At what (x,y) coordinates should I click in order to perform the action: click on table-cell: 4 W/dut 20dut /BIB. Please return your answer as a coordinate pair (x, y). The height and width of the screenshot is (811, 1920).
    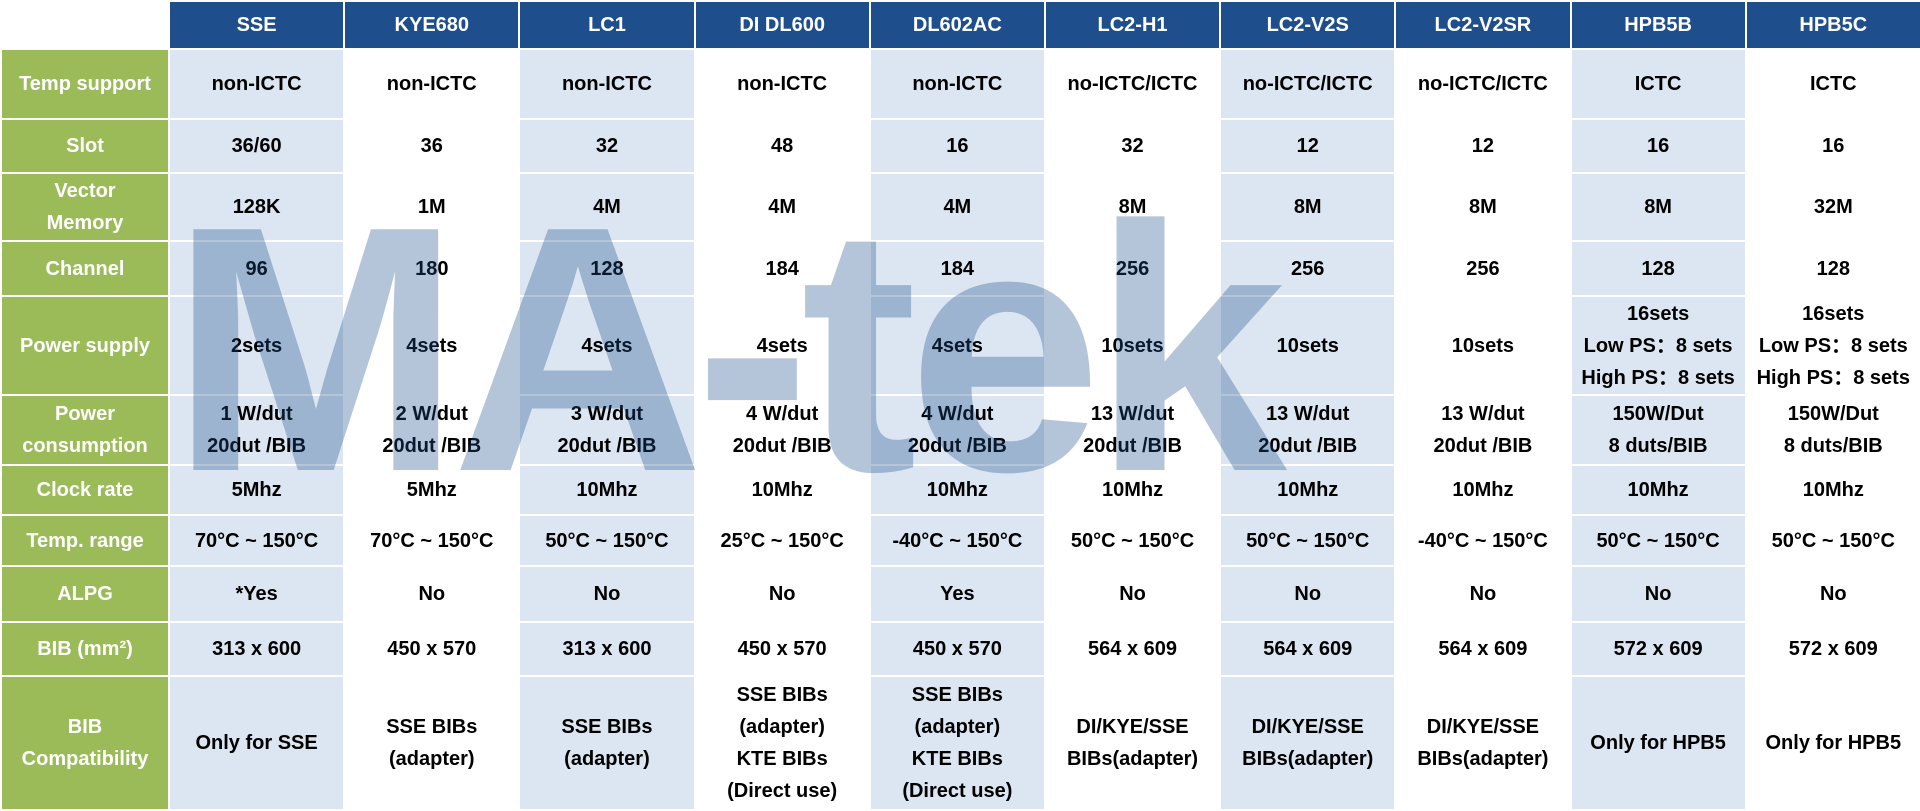
    Looking at the image, I should click on (782, 430).